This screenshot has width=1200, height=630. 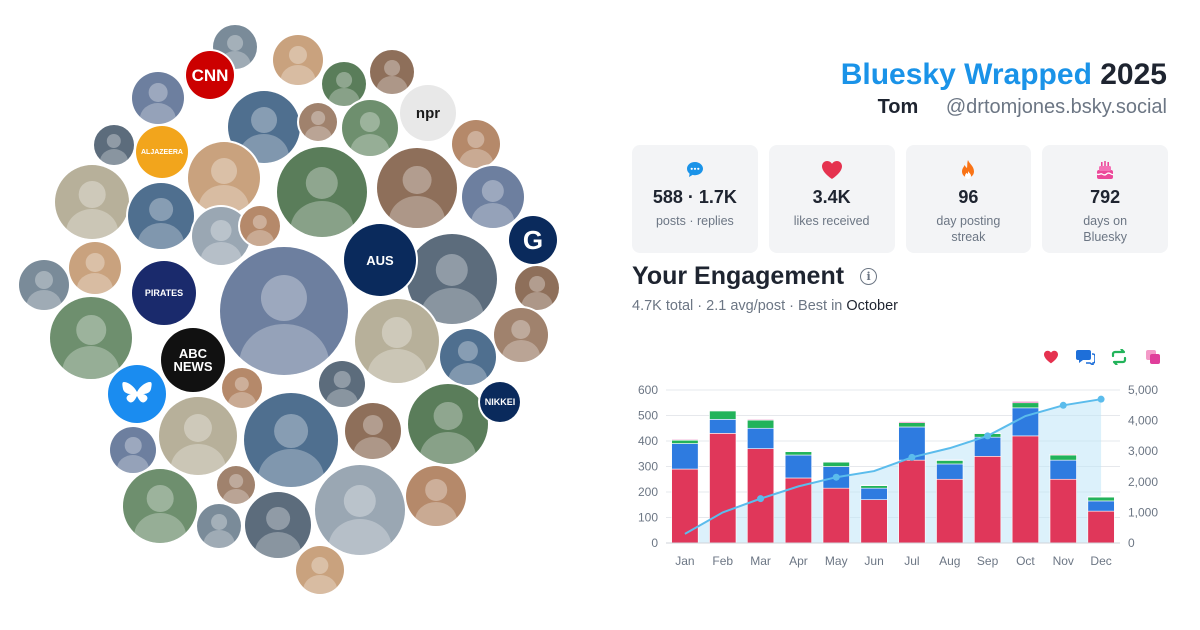 What do you see at coordinates (873, 561) in the screenshot?
I see `x-tick-label: Jun` at bounding box center [873, 561].